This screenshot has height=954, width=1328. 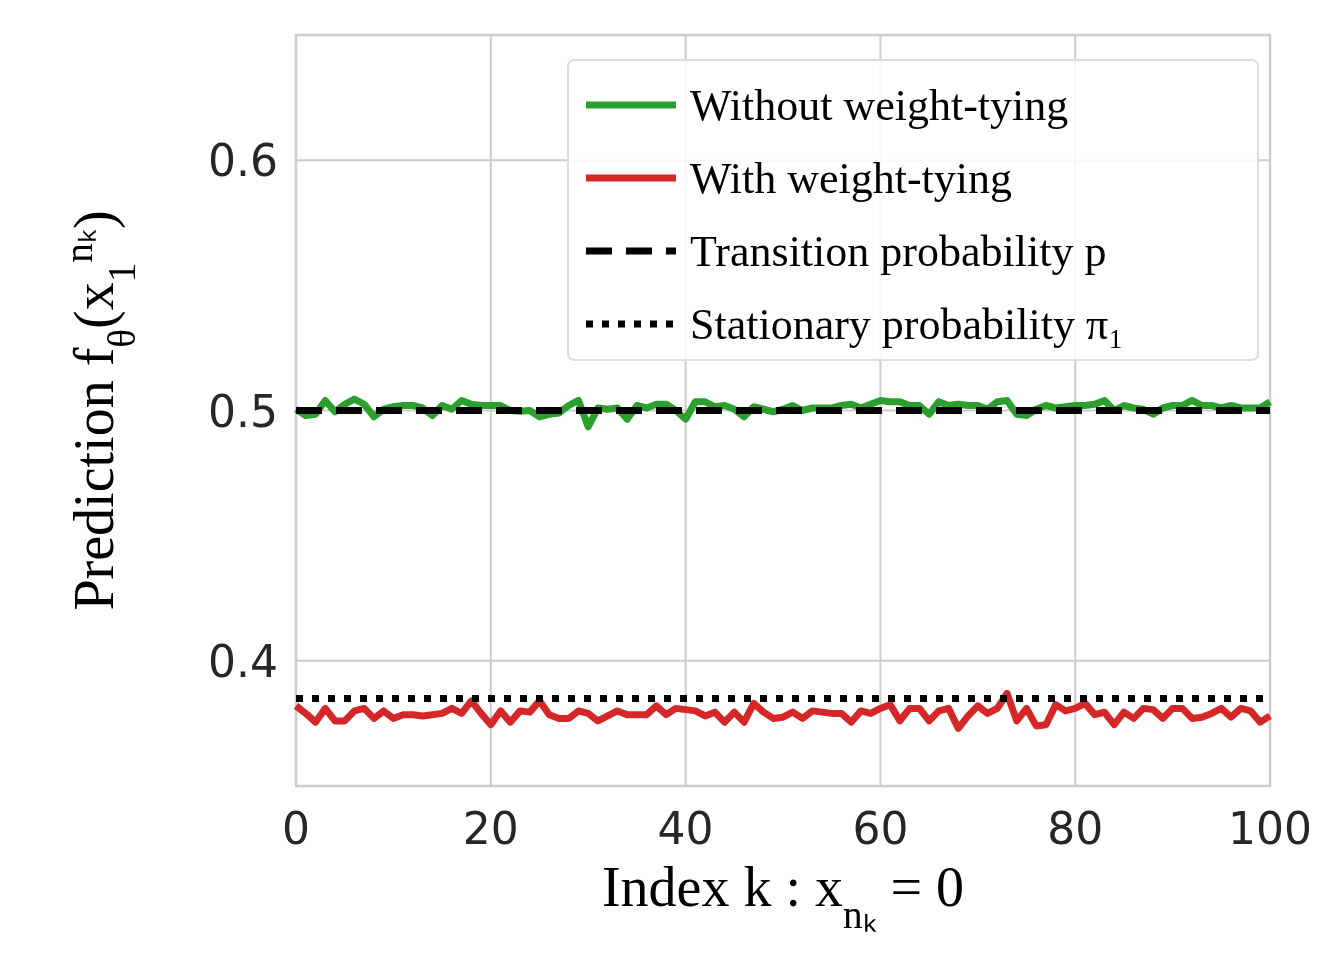 I want to click on y-tick-label: 0.6, so click(x=243, y=161).